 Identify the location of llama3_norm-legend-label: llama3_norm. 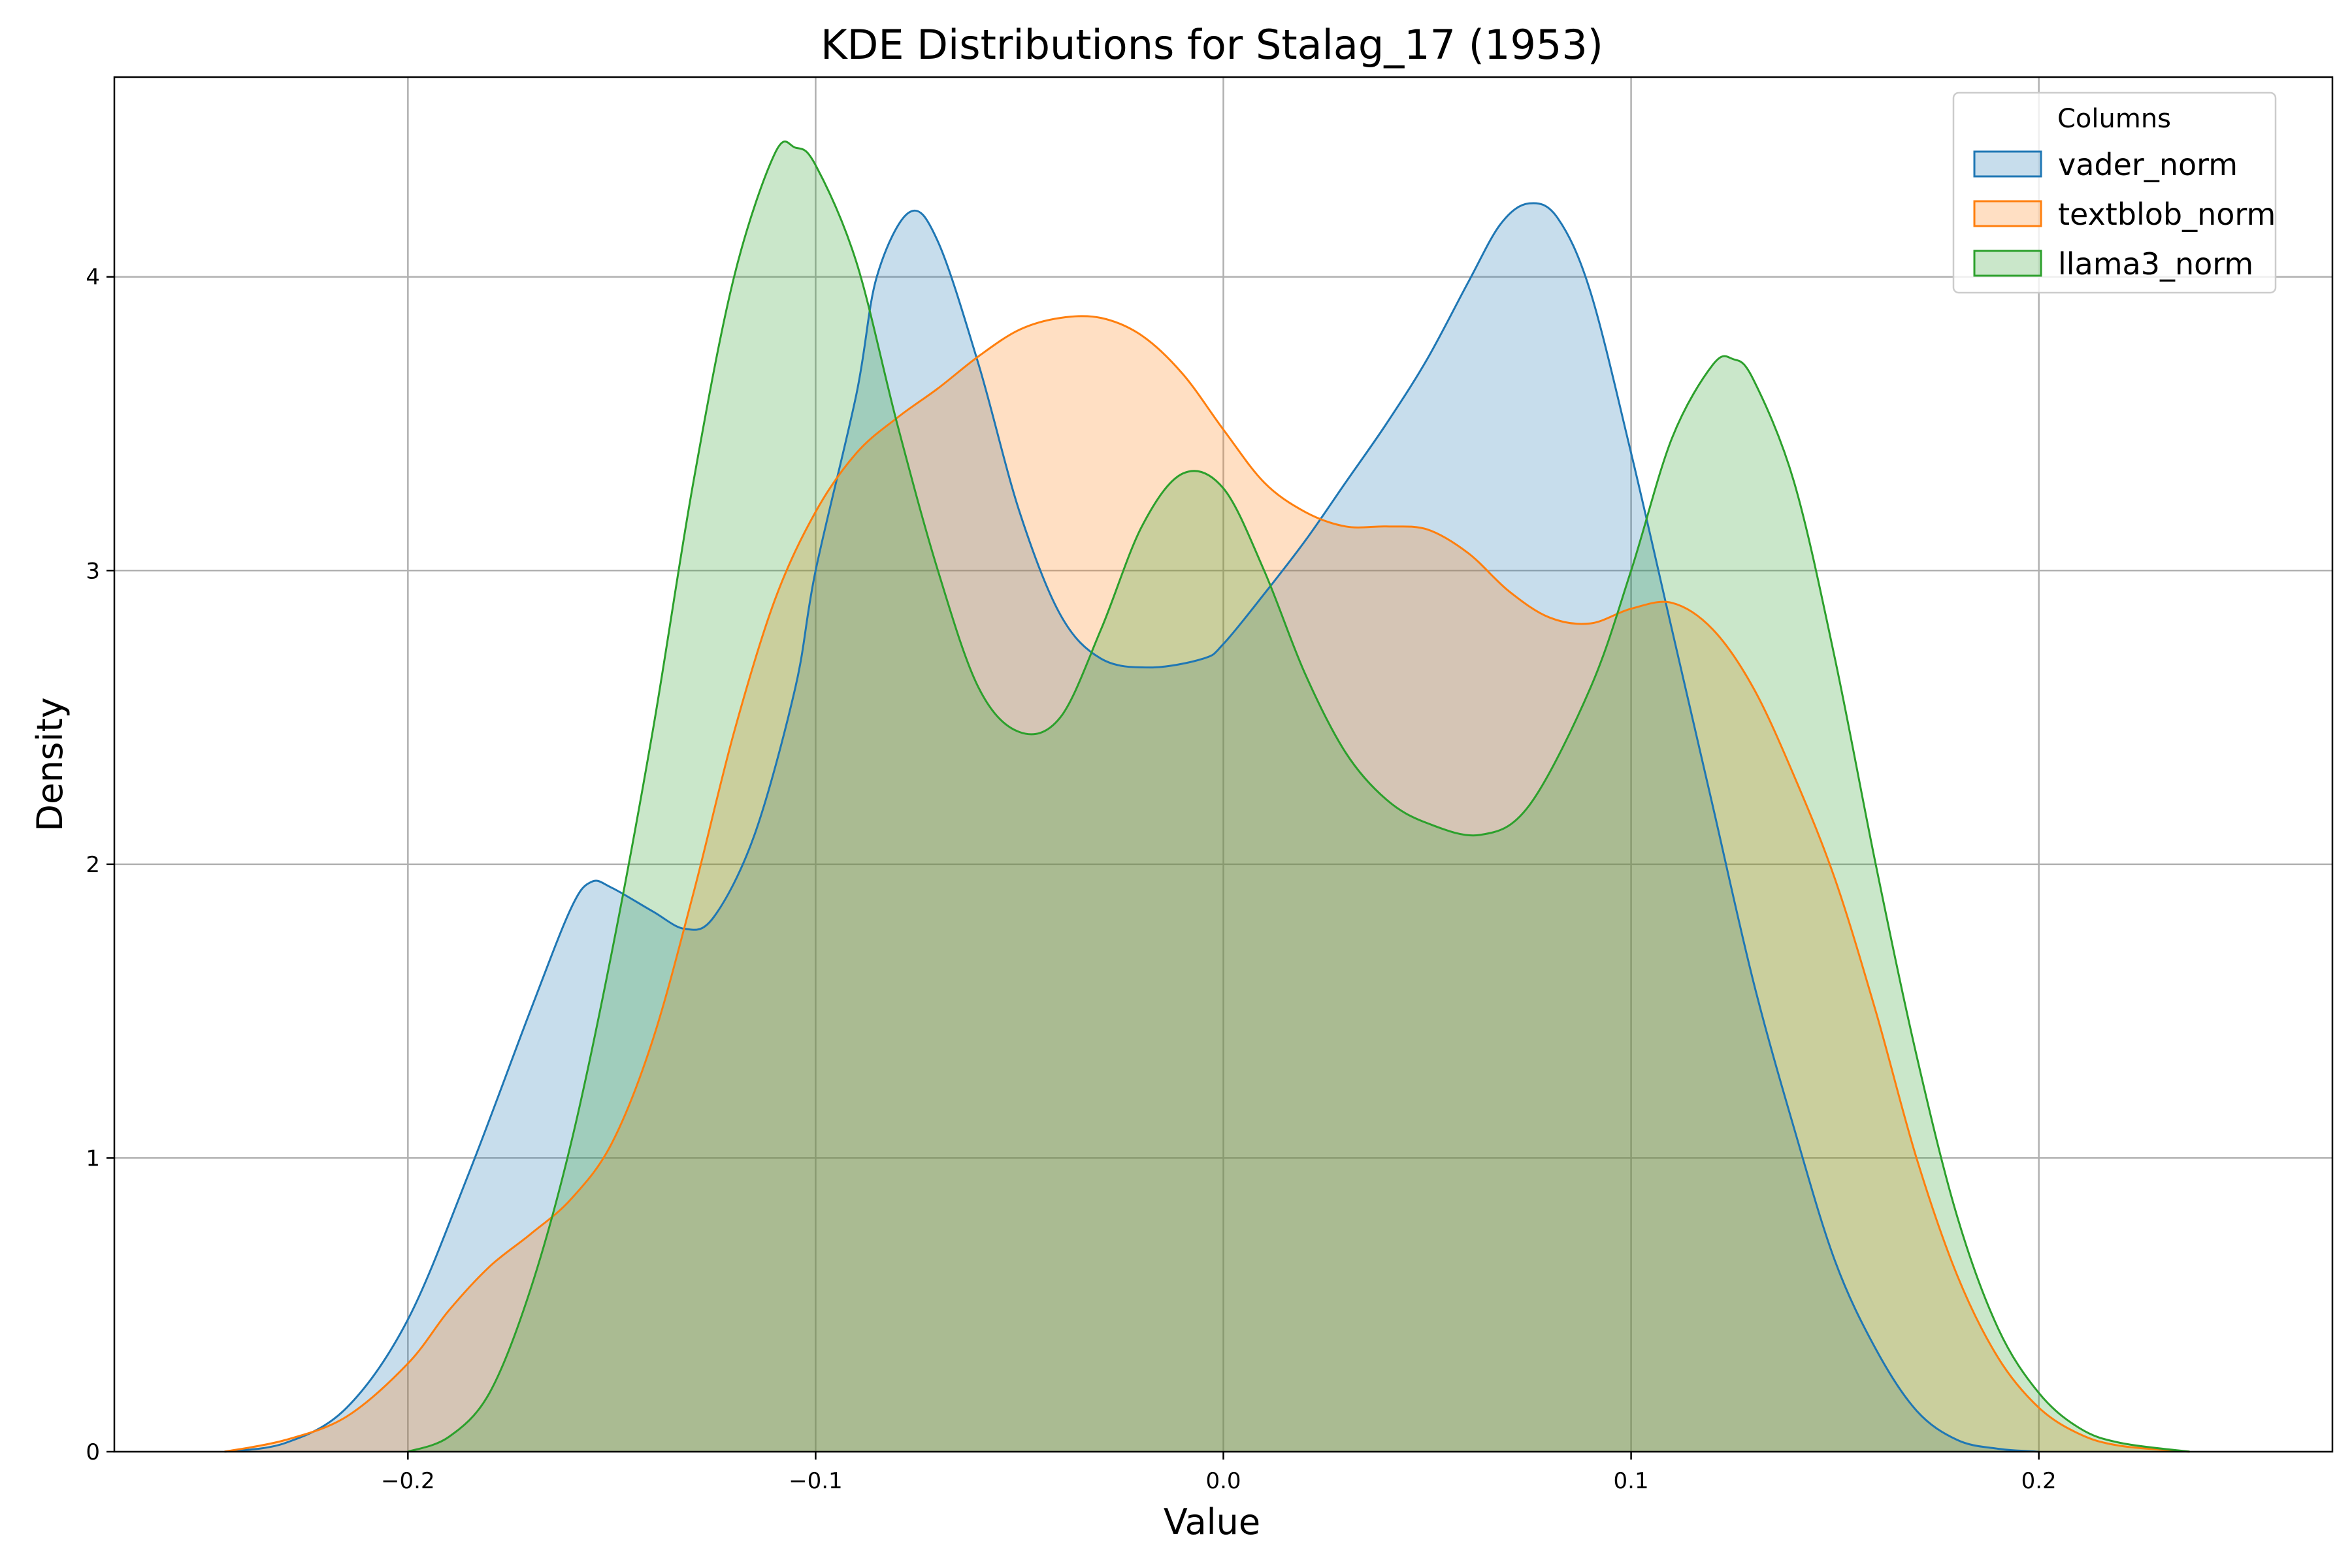
(2155, 264).